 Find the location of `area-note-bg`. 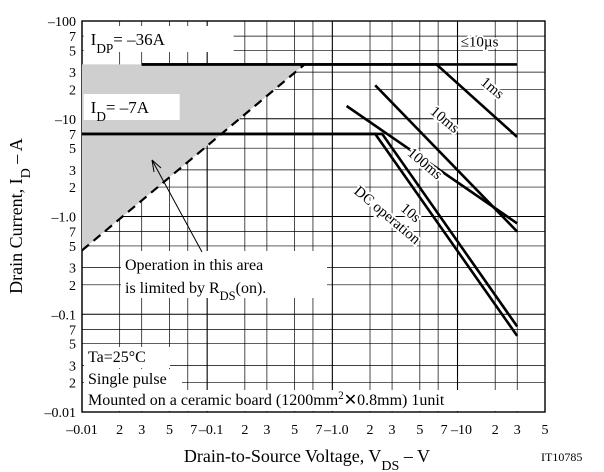

area-note-bg is located at coordinates (224, 274).